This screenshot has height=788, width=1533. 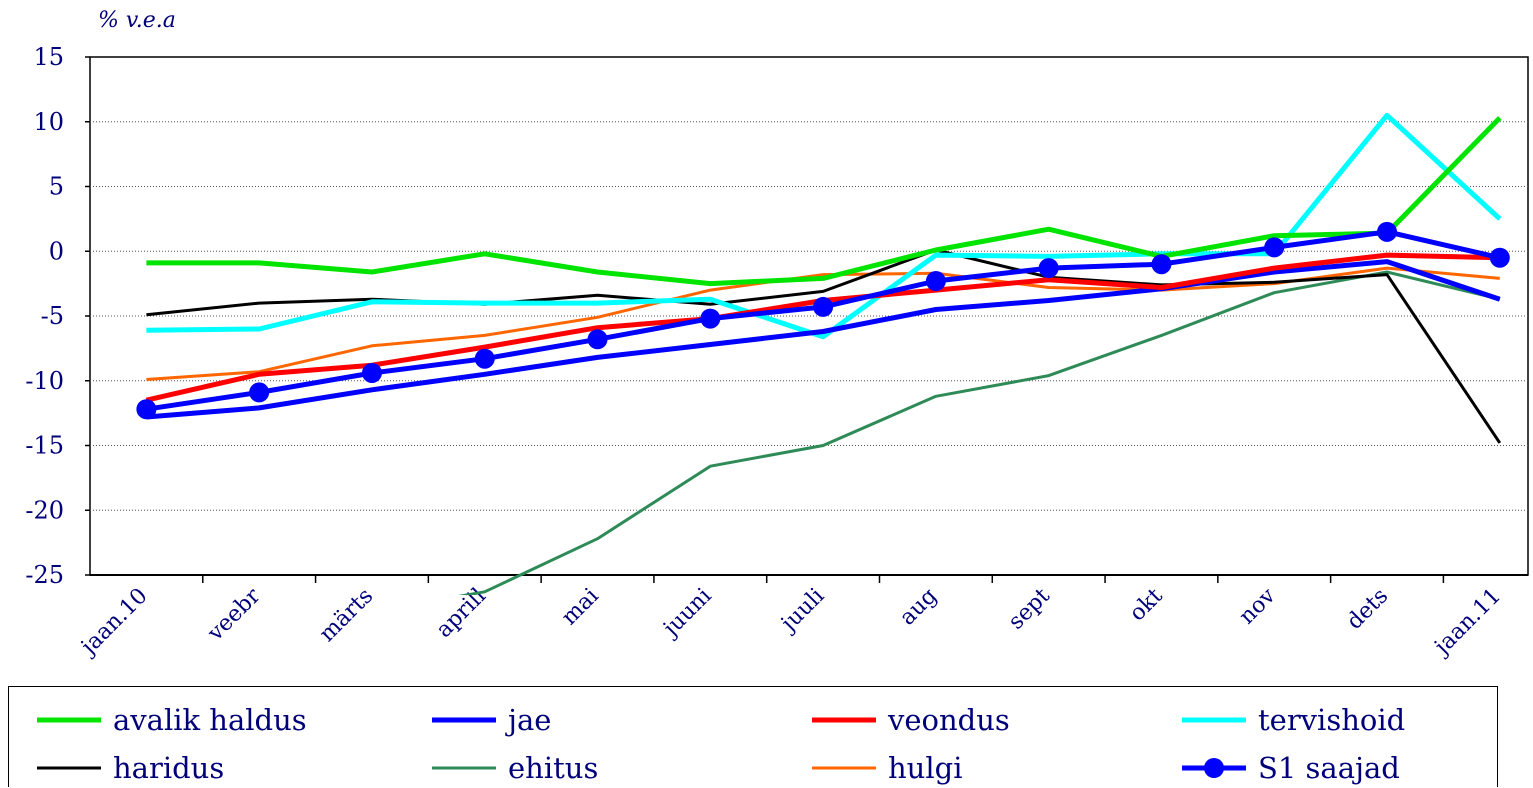 I want to click on legend-item-haridus: haridus, so click(x=126, y=768).